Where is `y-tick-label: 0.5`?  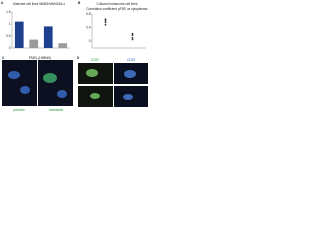 y-tick-label: 0.5 is located at coordinates (8, 36).